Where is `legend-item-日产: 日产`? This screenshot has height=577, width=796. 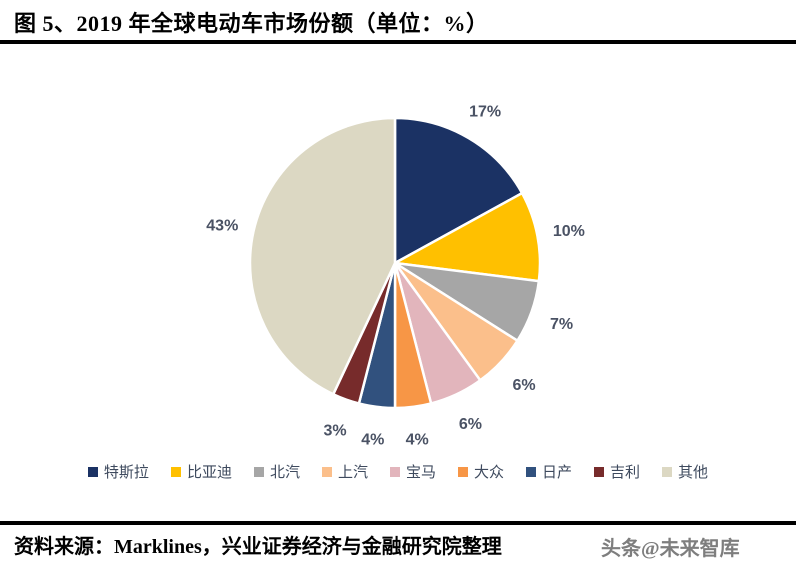 legend-item-日产: 日产 is located at coordinates (549, 471).